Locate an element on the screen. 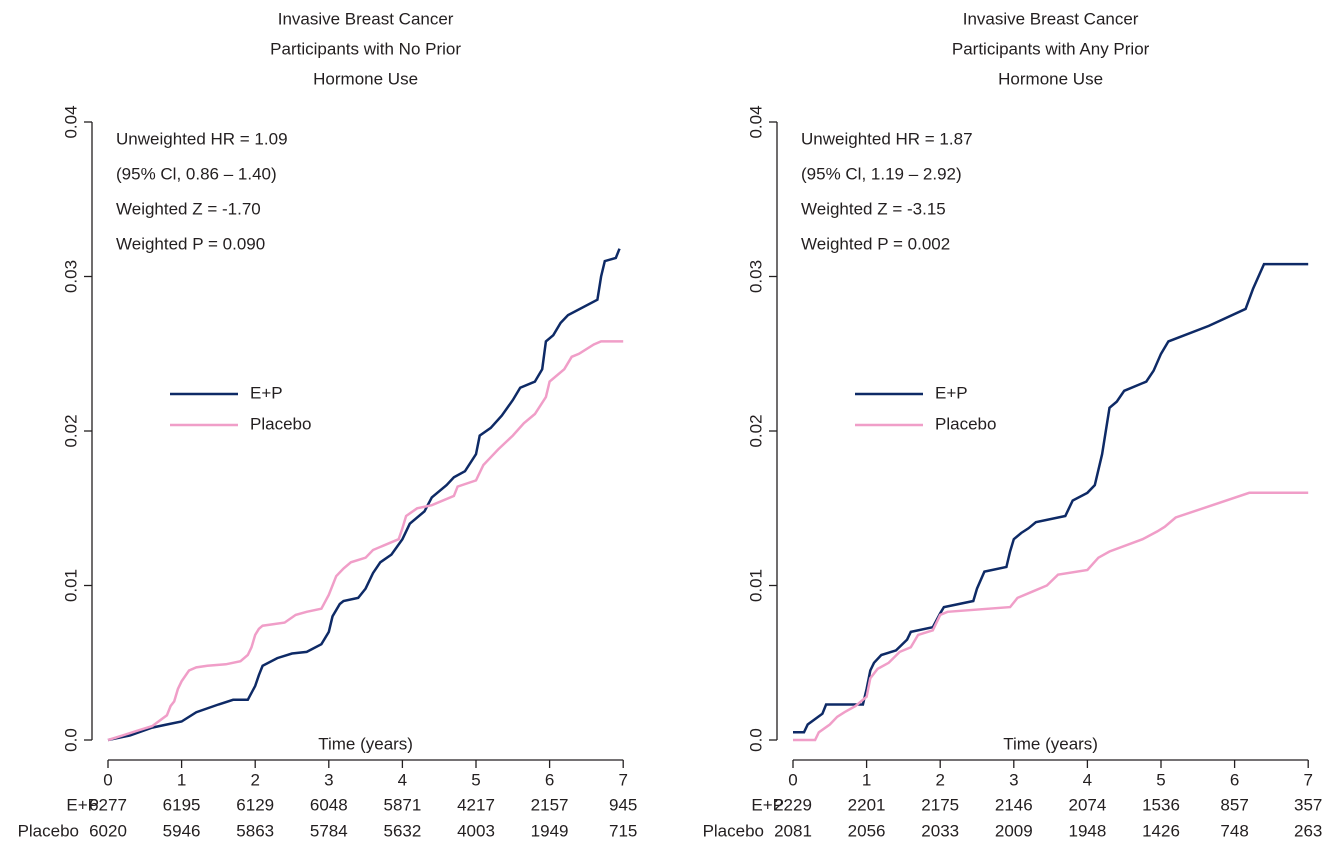  risk-value: 2146 is located at coordinates (1014, 804).